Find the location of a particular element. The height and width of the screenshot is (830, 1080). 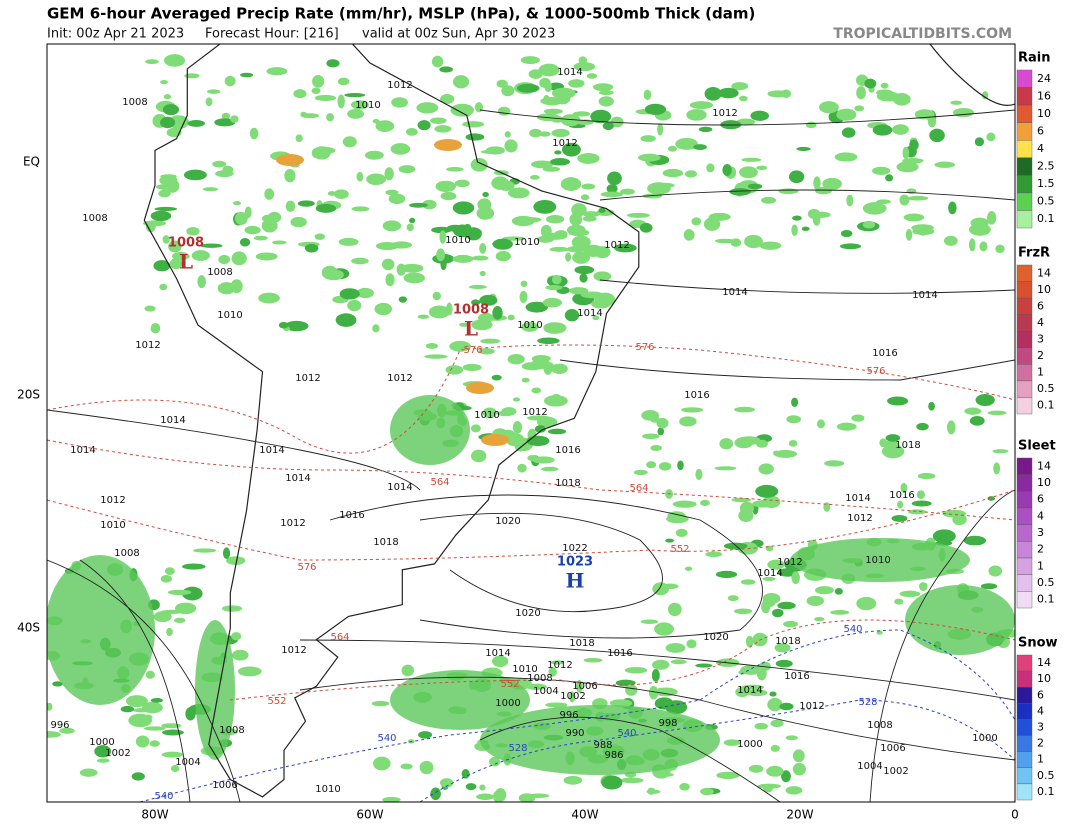

legend-tick-label: 14 is located at coordinates (1044, 465).